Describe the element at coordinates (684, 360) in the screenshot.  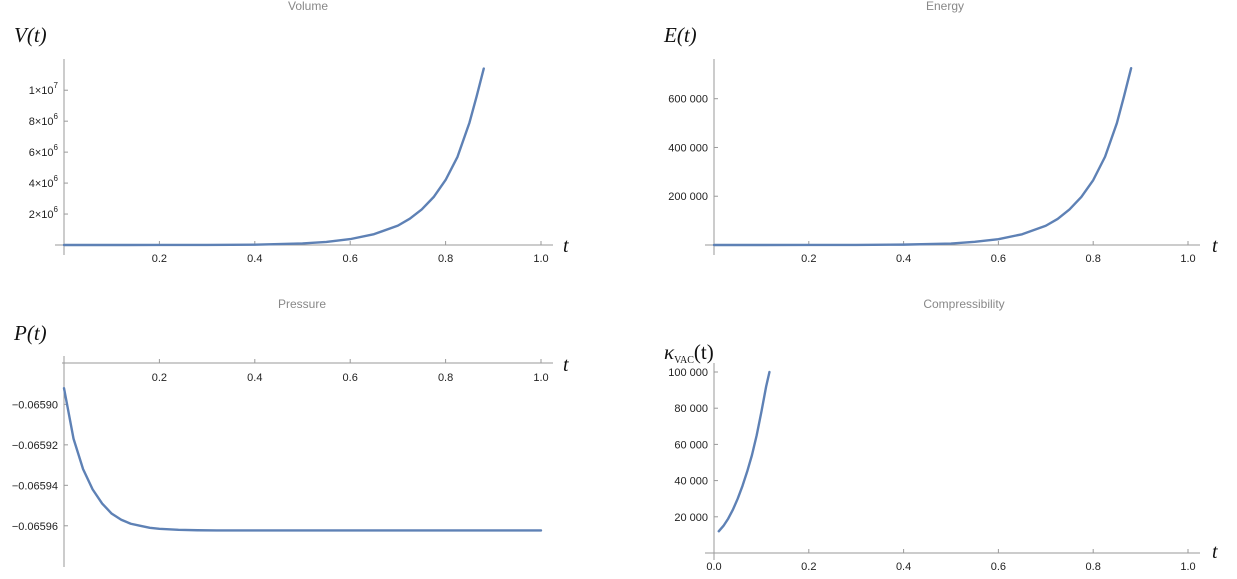
I see `y-axis-label-subscript: VAC` at that location.